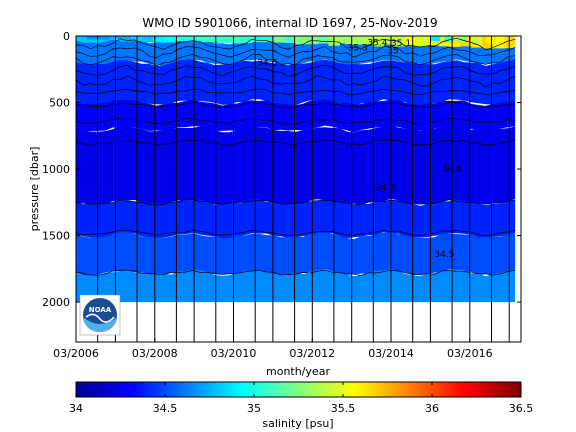 Image resolution: width=576 pixels, height=432 pixels. I want to click on x-tick-label: 03/2010, so click(234, 353).